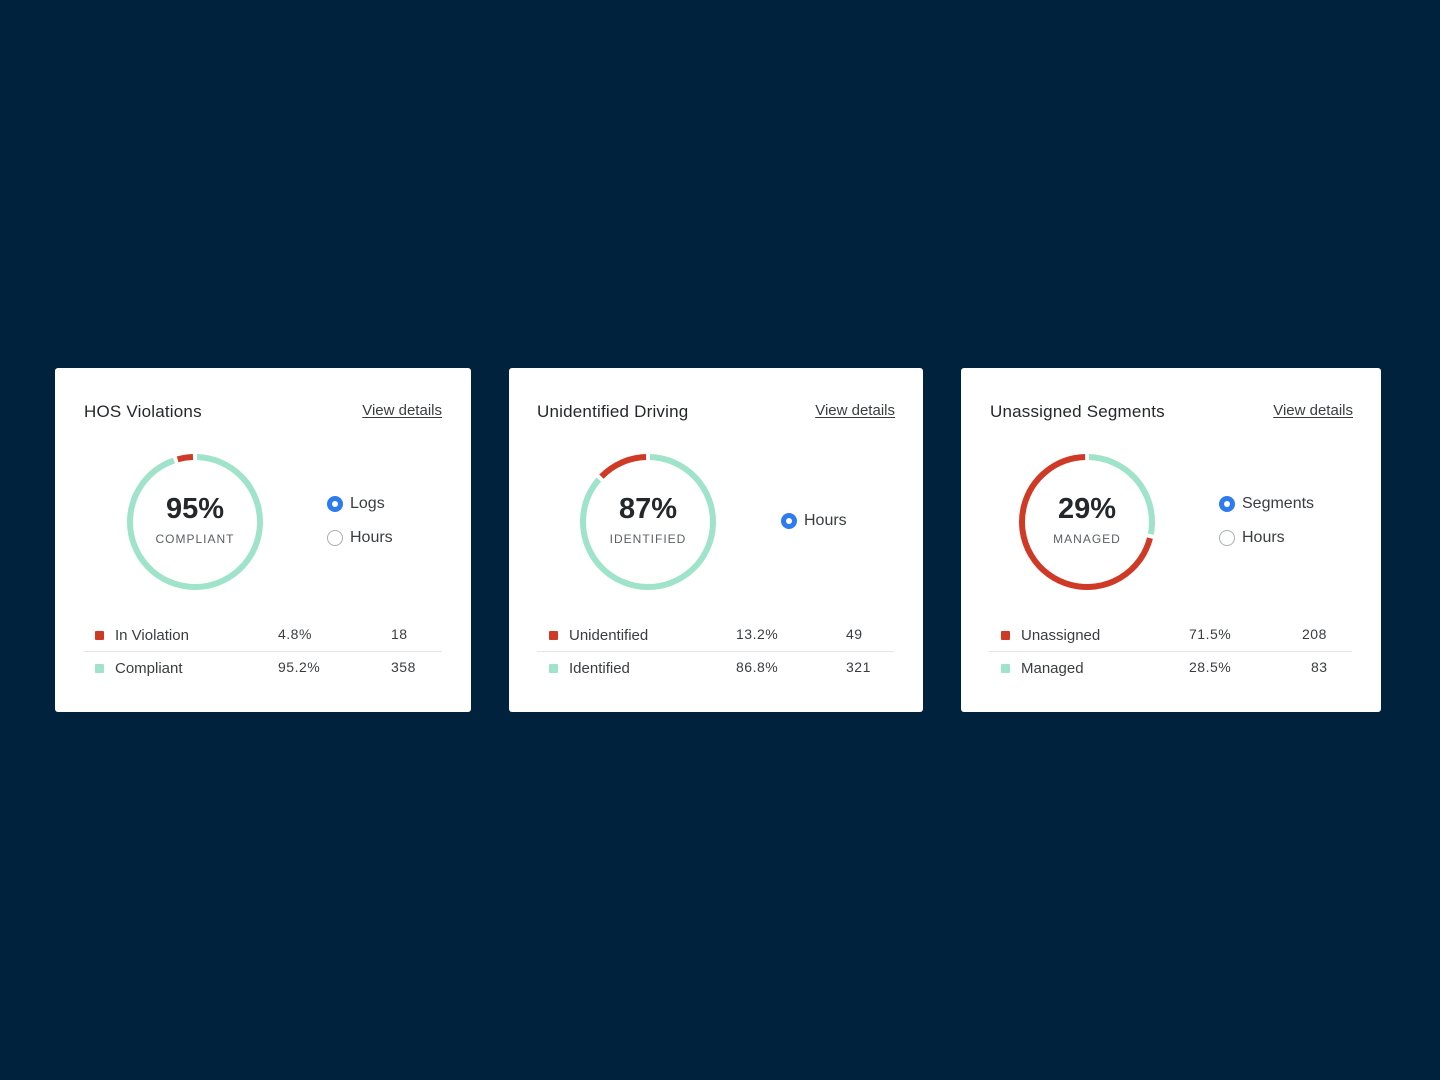 The width and height of the screenshot is (1440, 1080). I want to click on radio-segments: Segments, so click(1266, 504).